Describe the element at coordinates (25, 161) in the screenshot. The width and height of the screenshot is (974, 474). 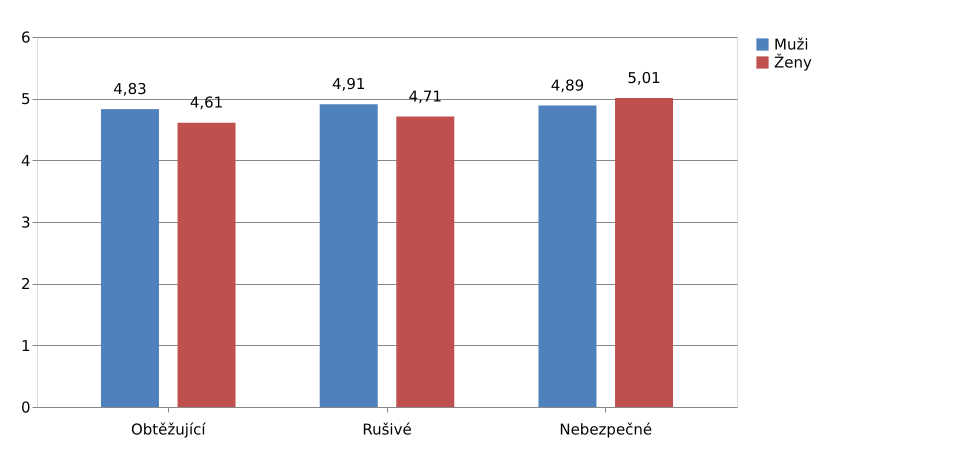
I see `y-tick-label: 4` at that location.